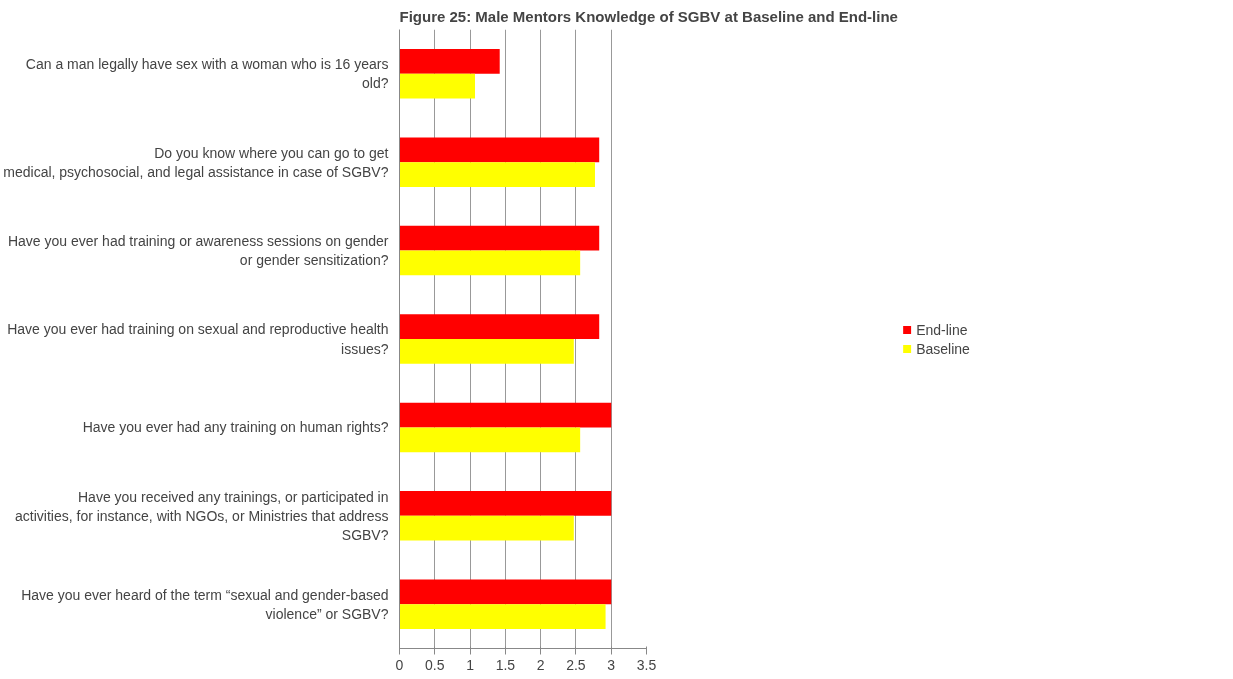 This screenshot has width=1233, height=679. What do you see at coordinates (646, 664) in the screenshot?
I see `x-tick-label: 3.5` at bounding box center [646, 664].